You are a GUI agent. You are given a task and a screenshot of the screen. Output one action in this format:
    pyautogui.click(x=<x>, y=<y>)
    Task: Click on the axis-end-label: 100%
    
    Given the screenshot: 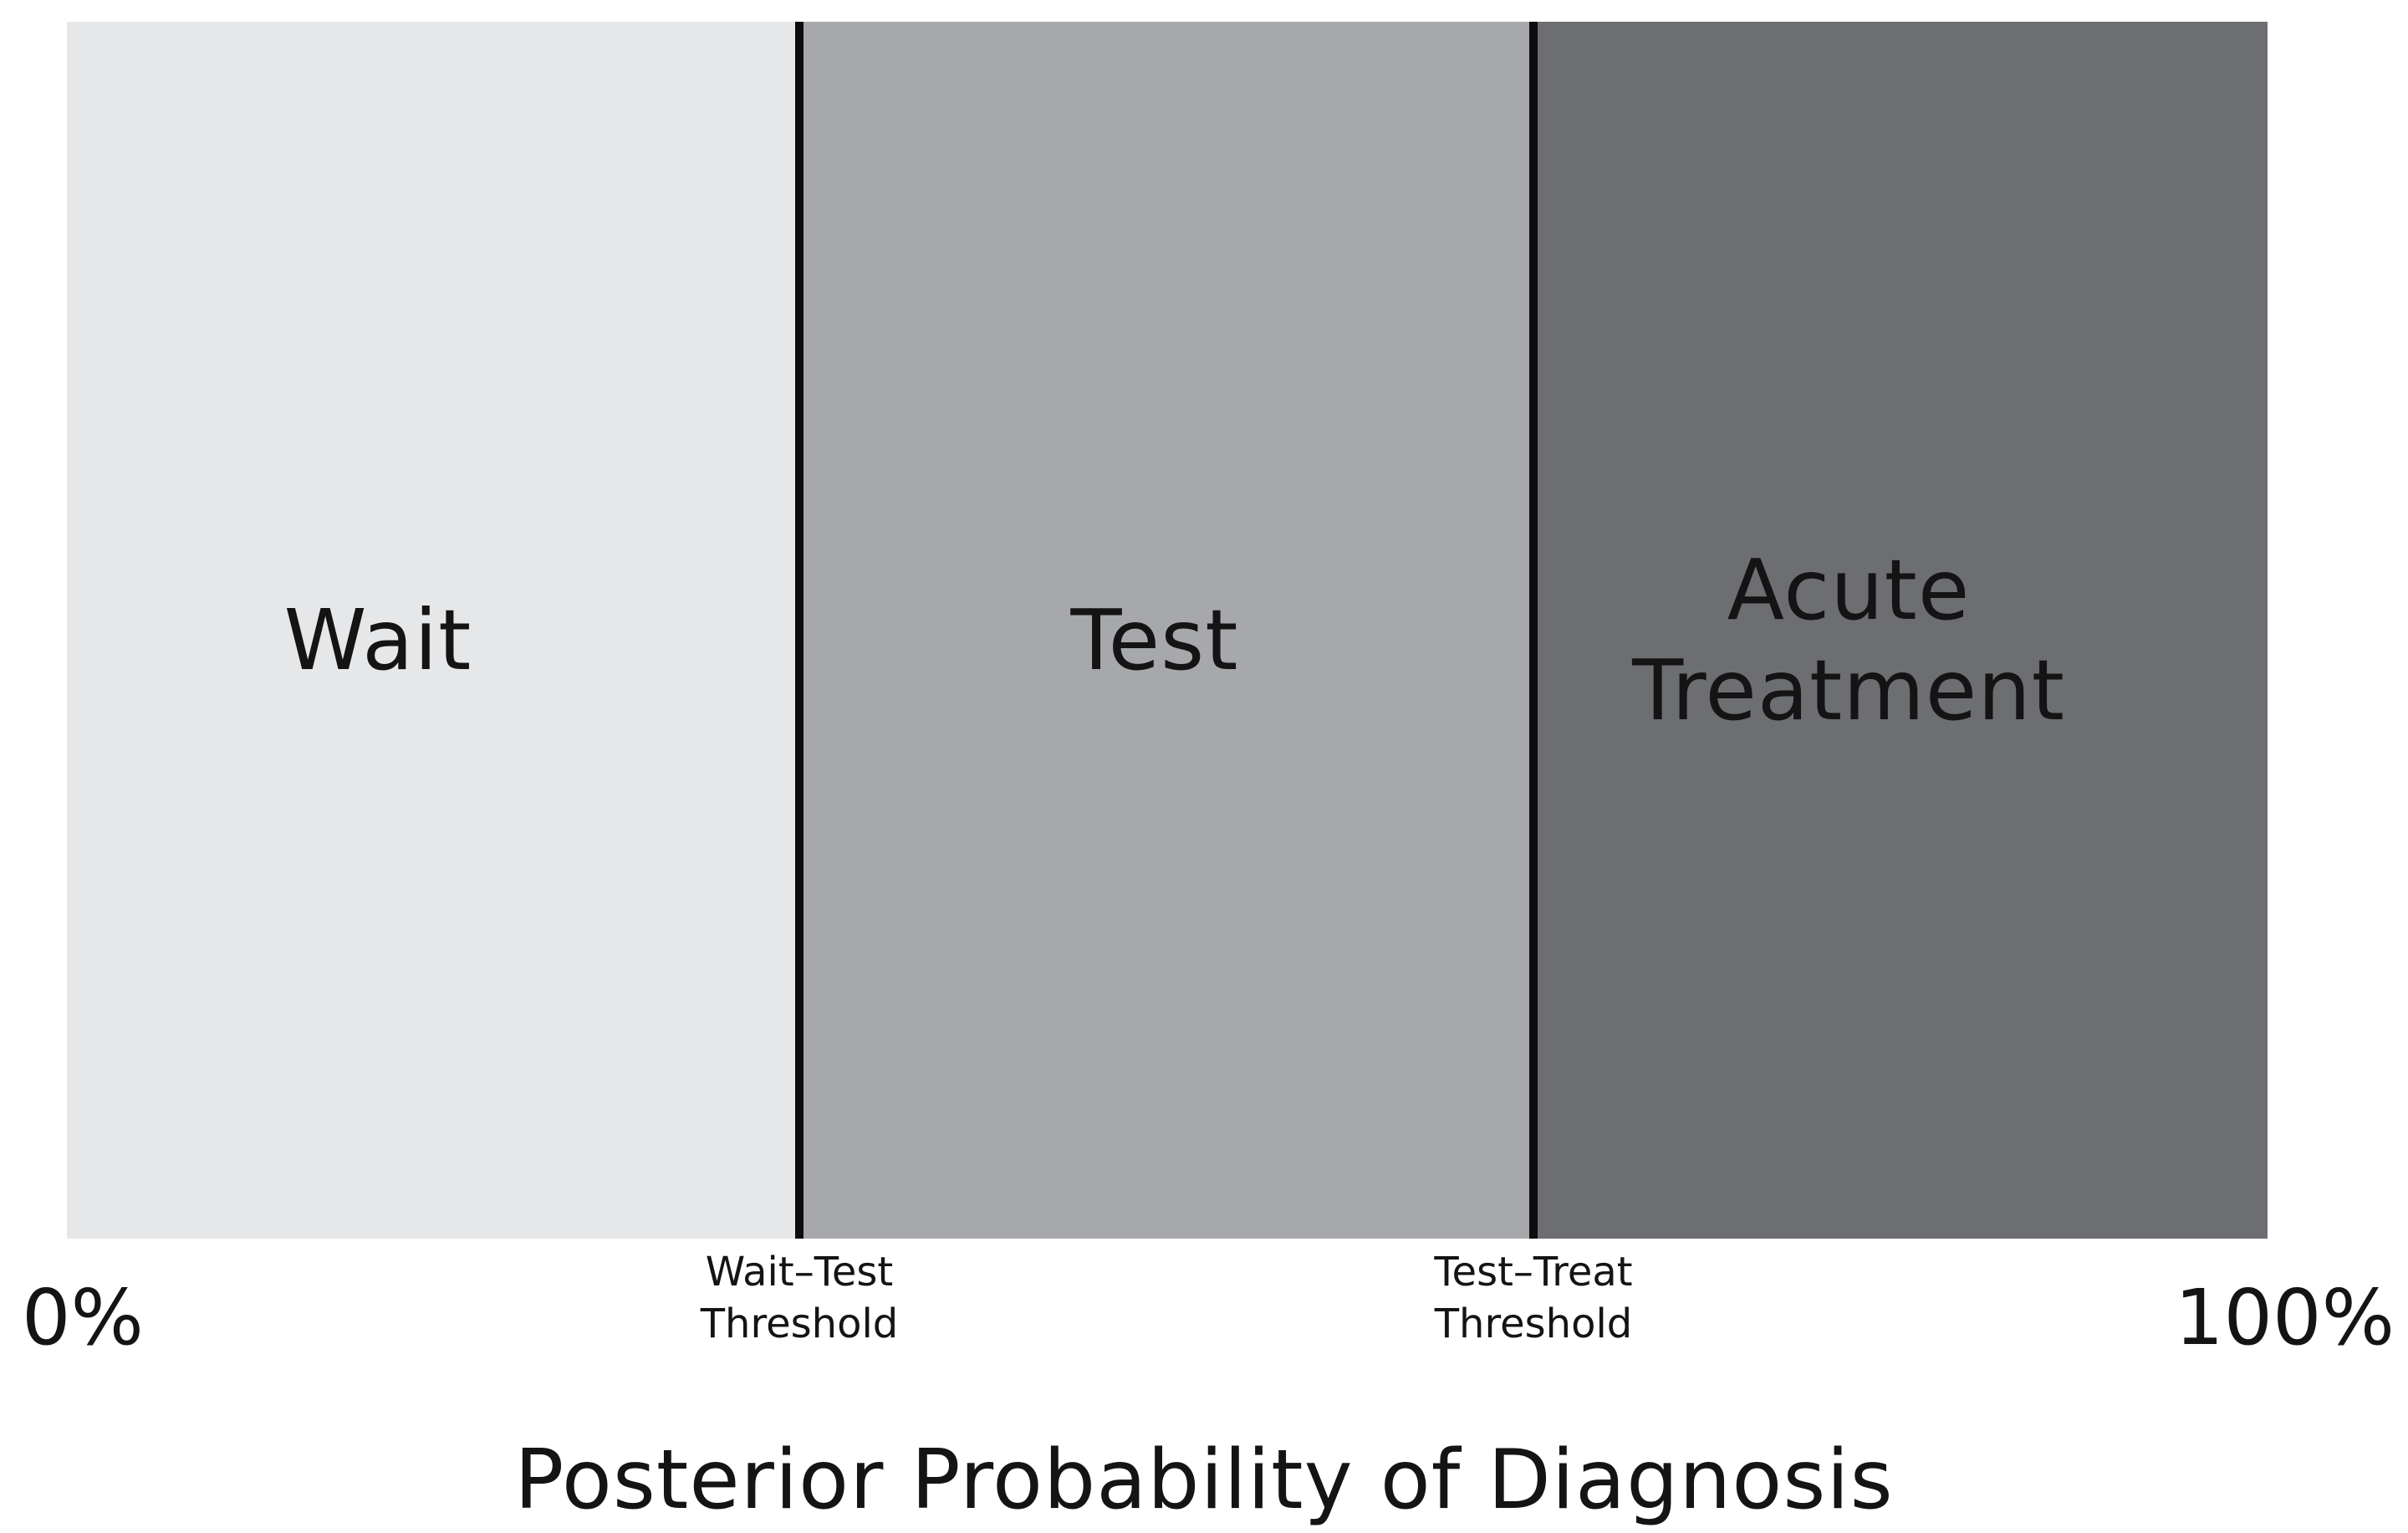 What is the action you would take?
    pyautogui.click(x=2284, y=1317)
    